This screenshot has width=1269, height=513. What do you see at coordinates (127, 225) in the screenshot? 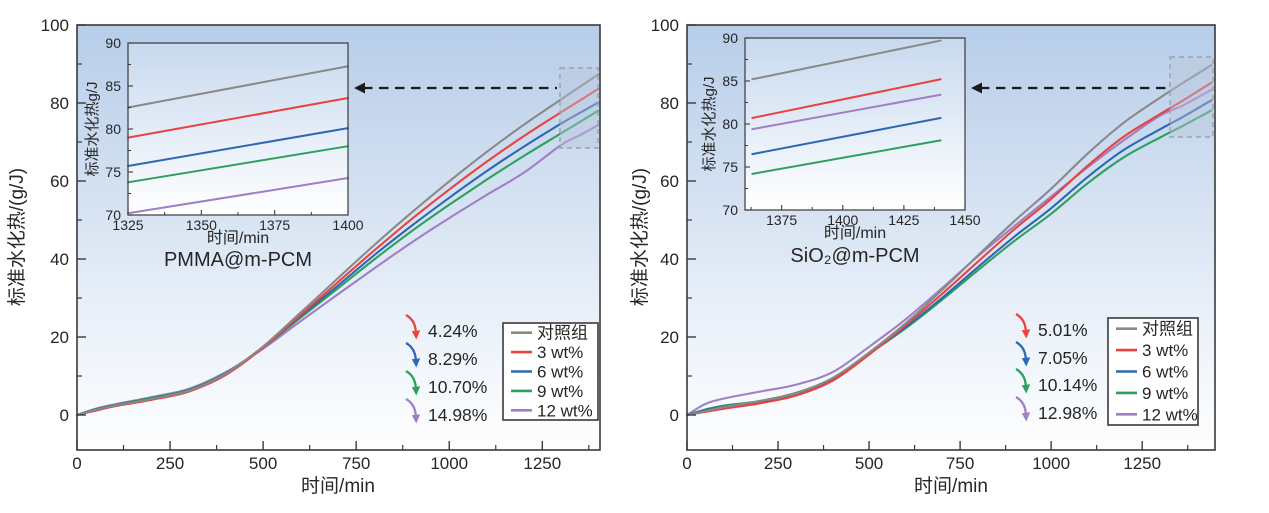
I see `inset-x-tick-label: 1325` at bounding box center [127, 225].